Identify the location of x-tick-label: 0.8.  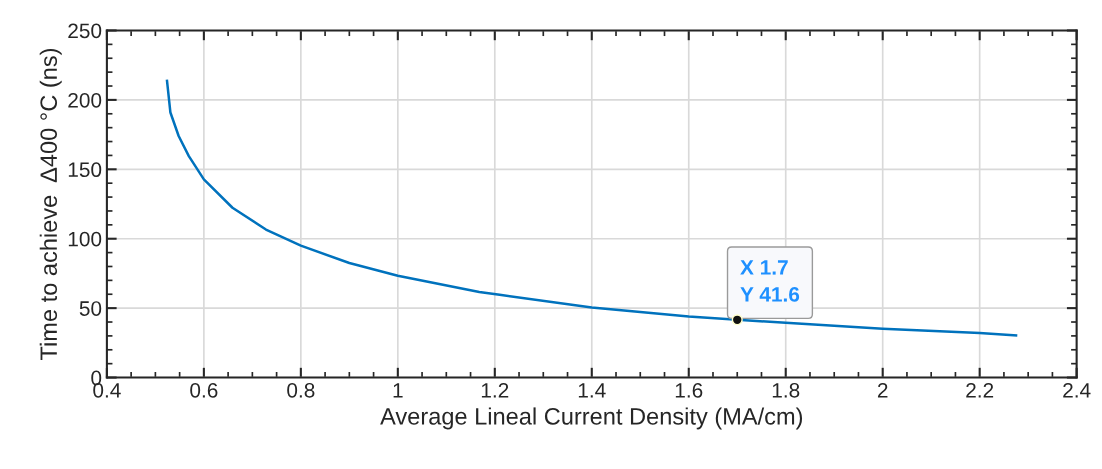
(301, 390).